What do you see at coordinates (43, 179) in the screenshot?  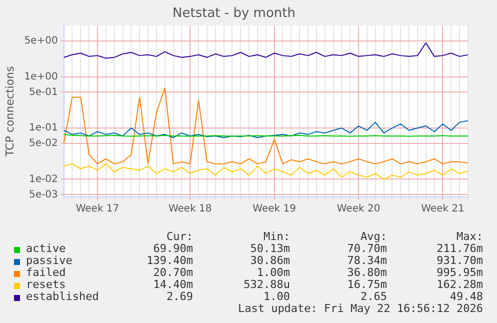 I see `y-tick-label: 1e-02` at bounding box center [43, 179].